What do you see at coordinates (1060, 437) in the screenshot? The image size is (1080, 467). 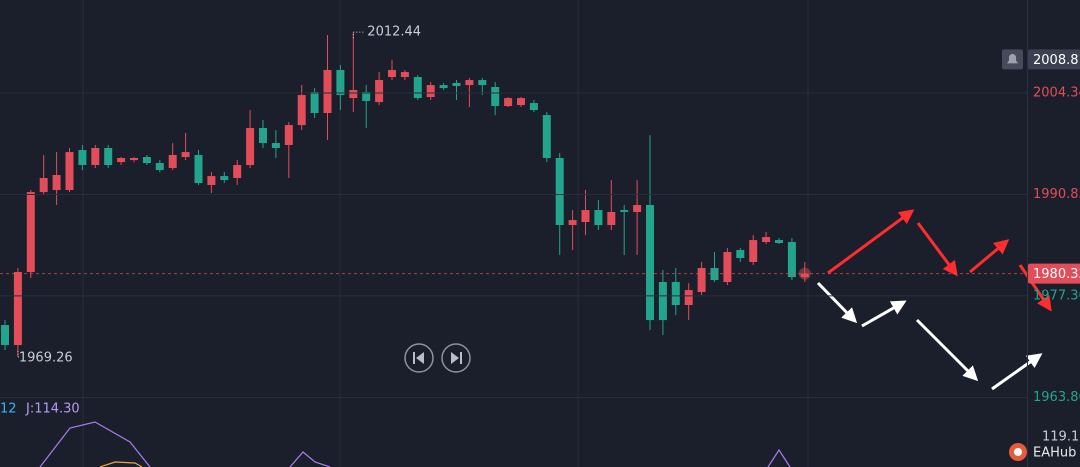 I see `indicator-axis-label: 119.1` at bounding box center [1060, 437].